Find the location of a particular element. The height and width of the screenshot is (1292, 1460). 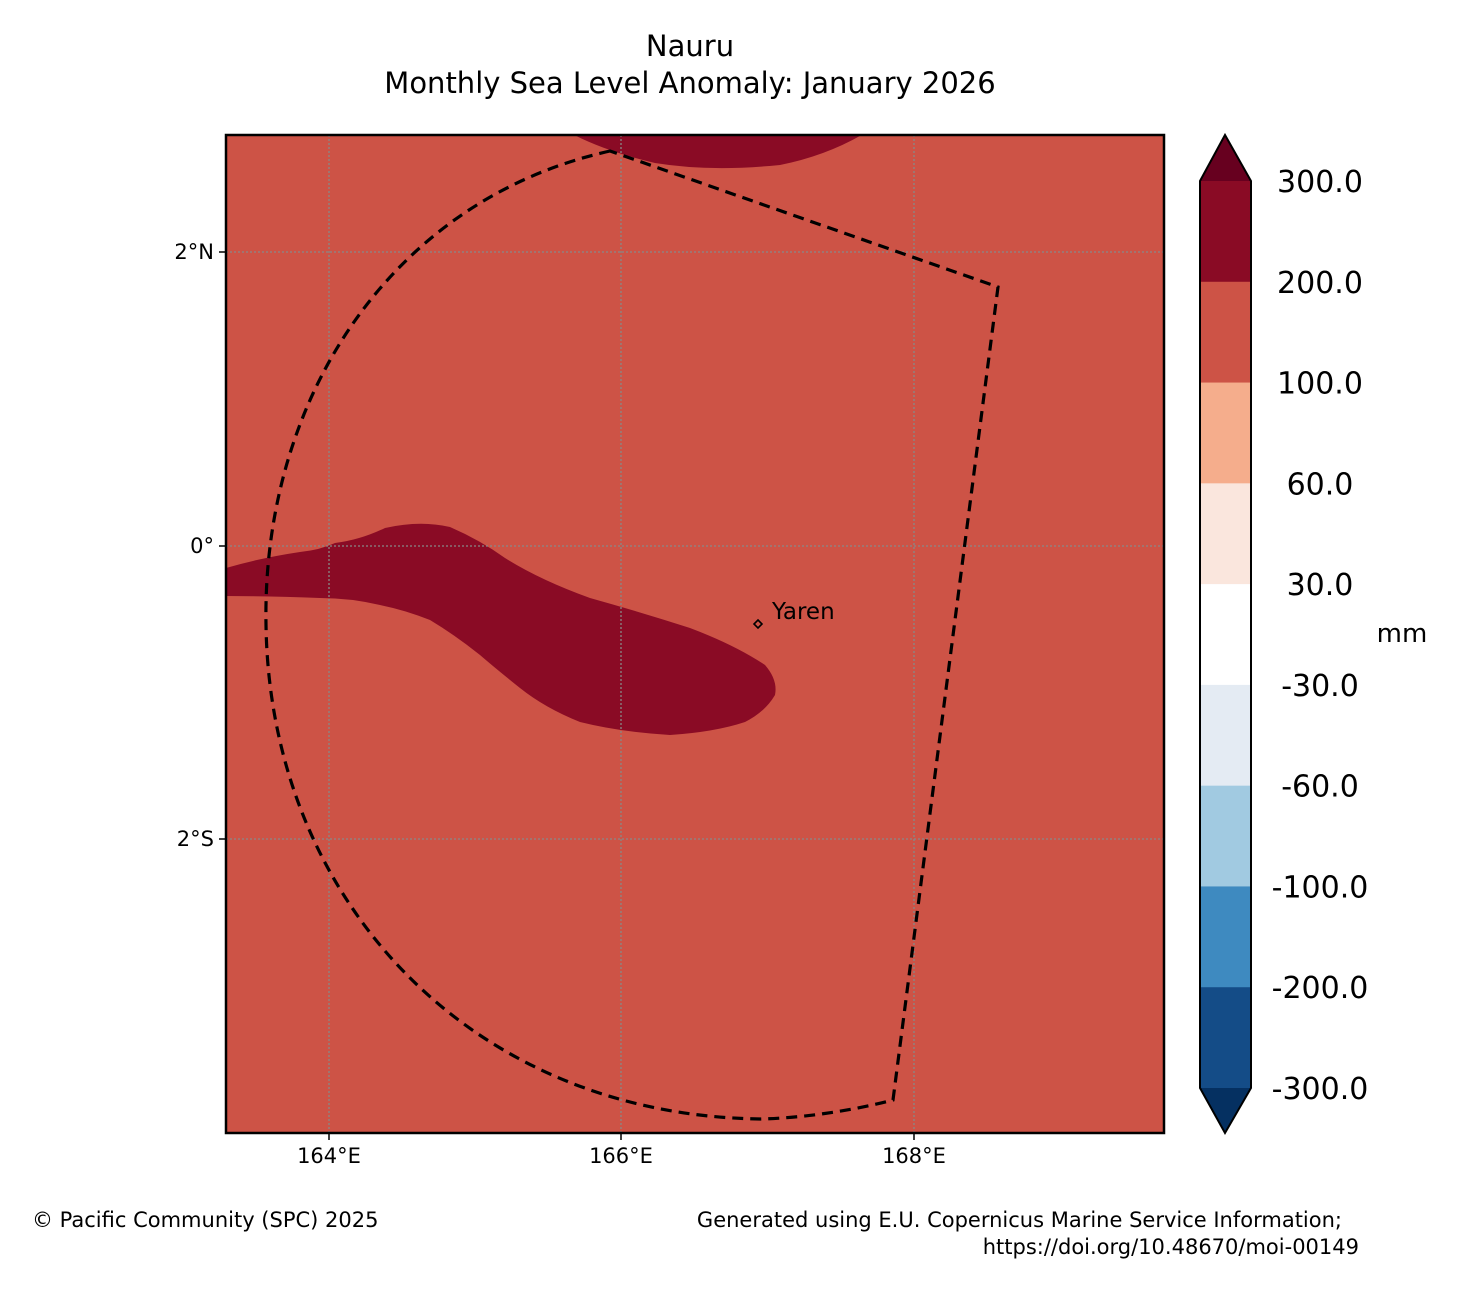

copyright-text: © Pacific Community (SPC) 2025 is located at coordinates (205, 1220).